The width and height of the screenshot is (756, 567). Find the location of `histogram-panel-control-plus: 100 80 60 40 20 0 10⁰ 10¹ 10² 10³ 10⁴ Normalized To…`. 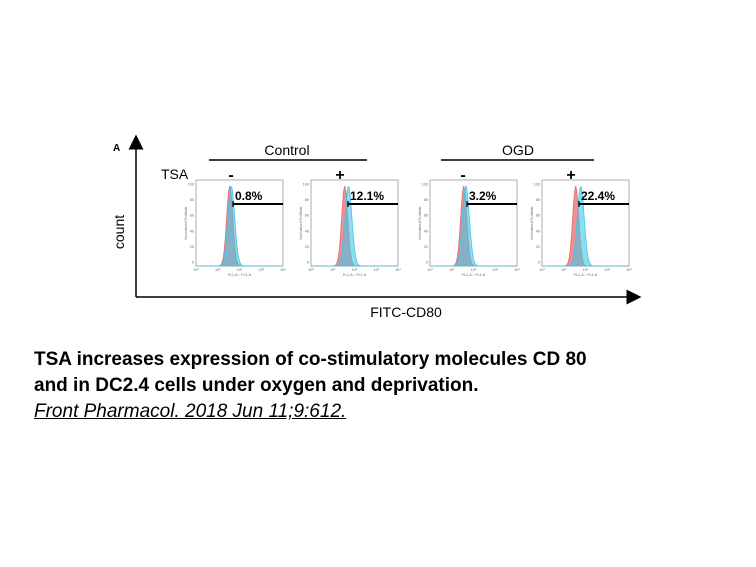

histogram-panel-control-plus: 100 80 60 40 20 0 10⁰ 10¹ 10² 10³ 10⁴ Normalized To… is located at coordinates (350, 228).